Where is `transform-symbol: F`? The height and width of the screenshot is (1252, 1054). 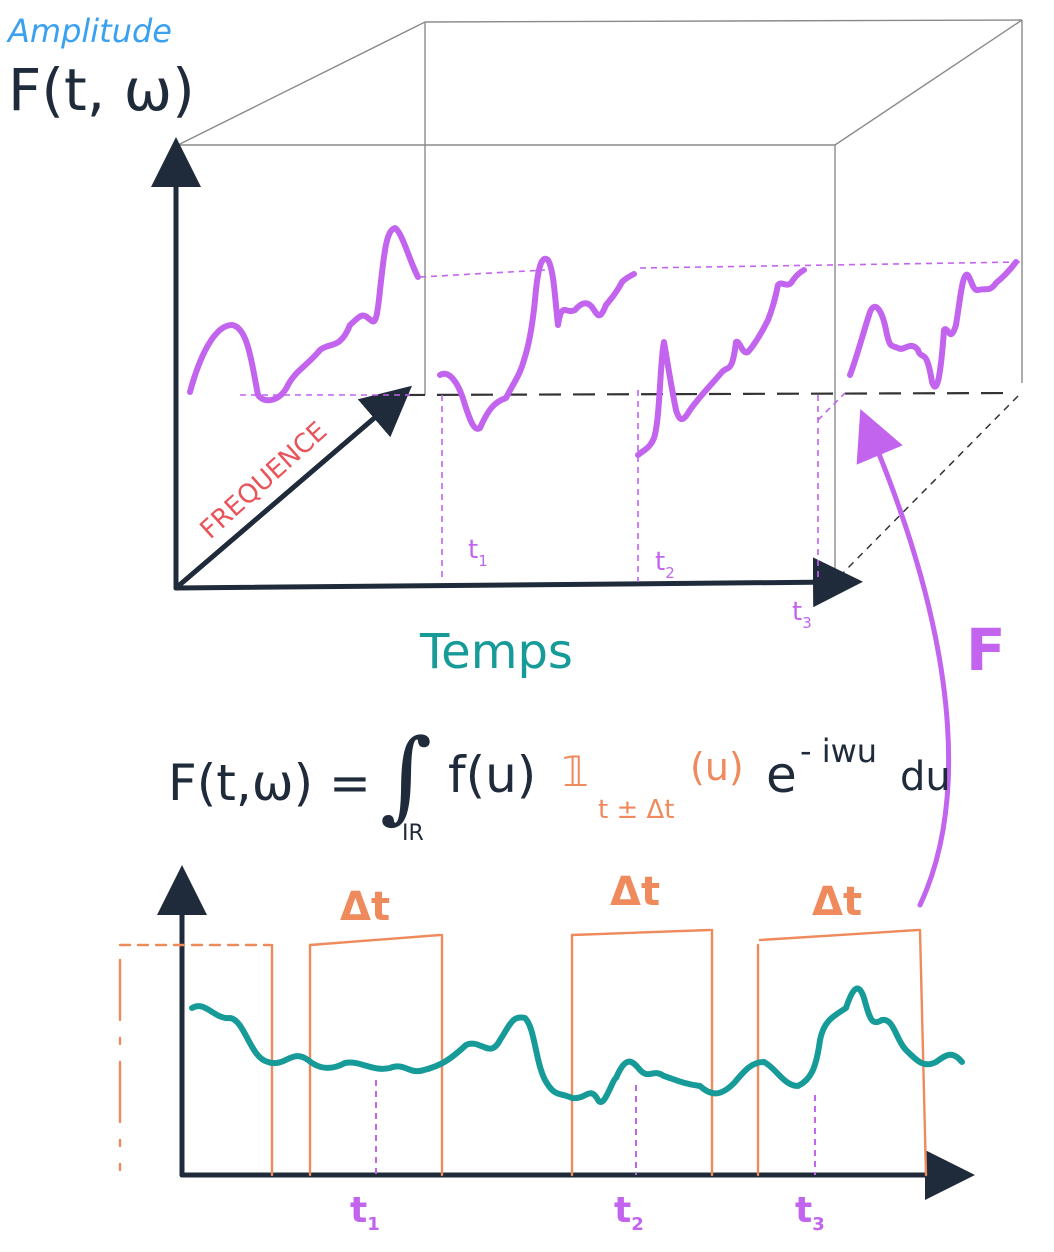
transform-symbol: F is located at coordinates (986, 650).